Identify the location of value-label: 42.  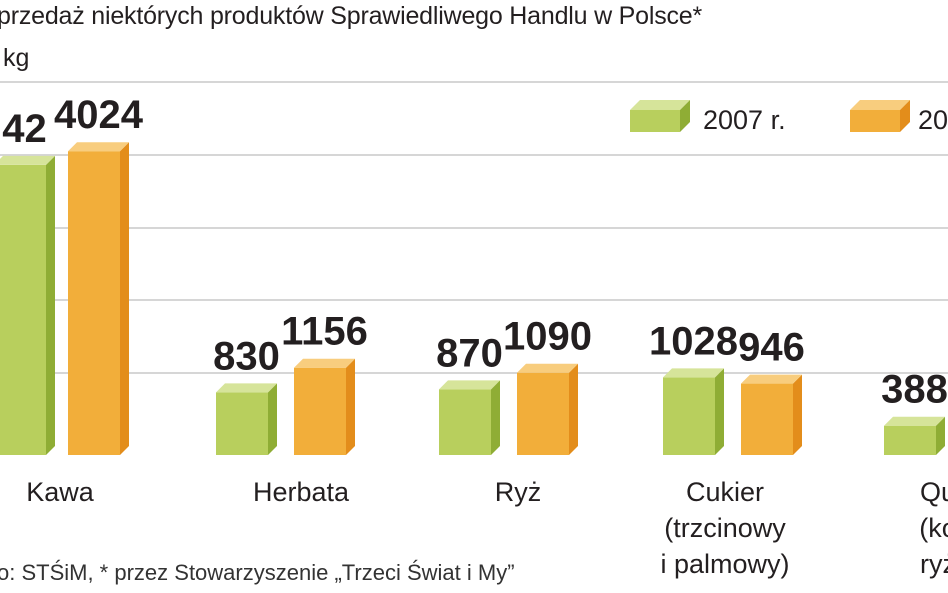
(24, 129).